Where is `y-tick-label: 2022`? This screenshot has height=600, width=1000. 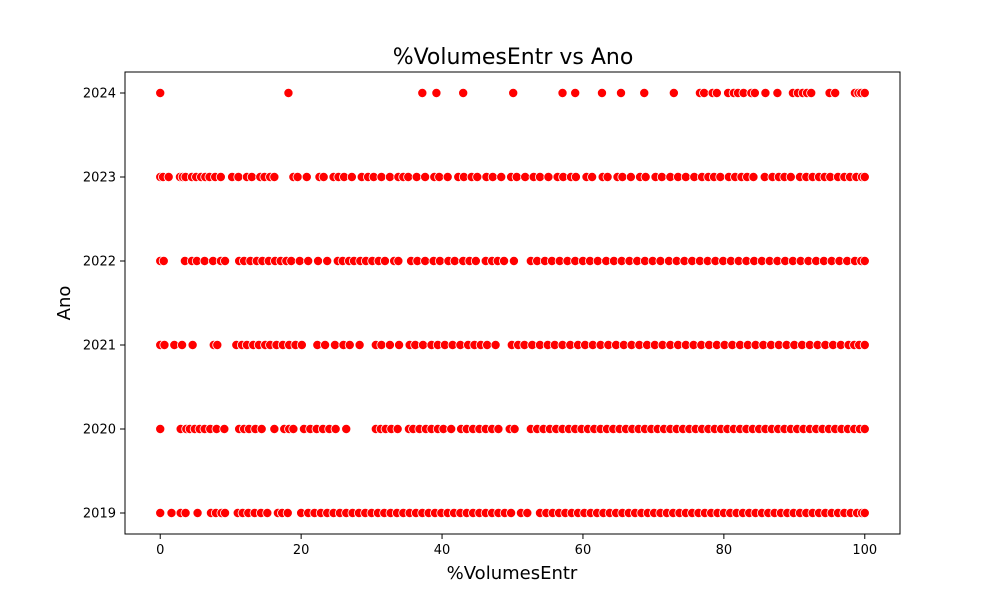
y-tick-label: 2022 is located at coordinates (99, 262).